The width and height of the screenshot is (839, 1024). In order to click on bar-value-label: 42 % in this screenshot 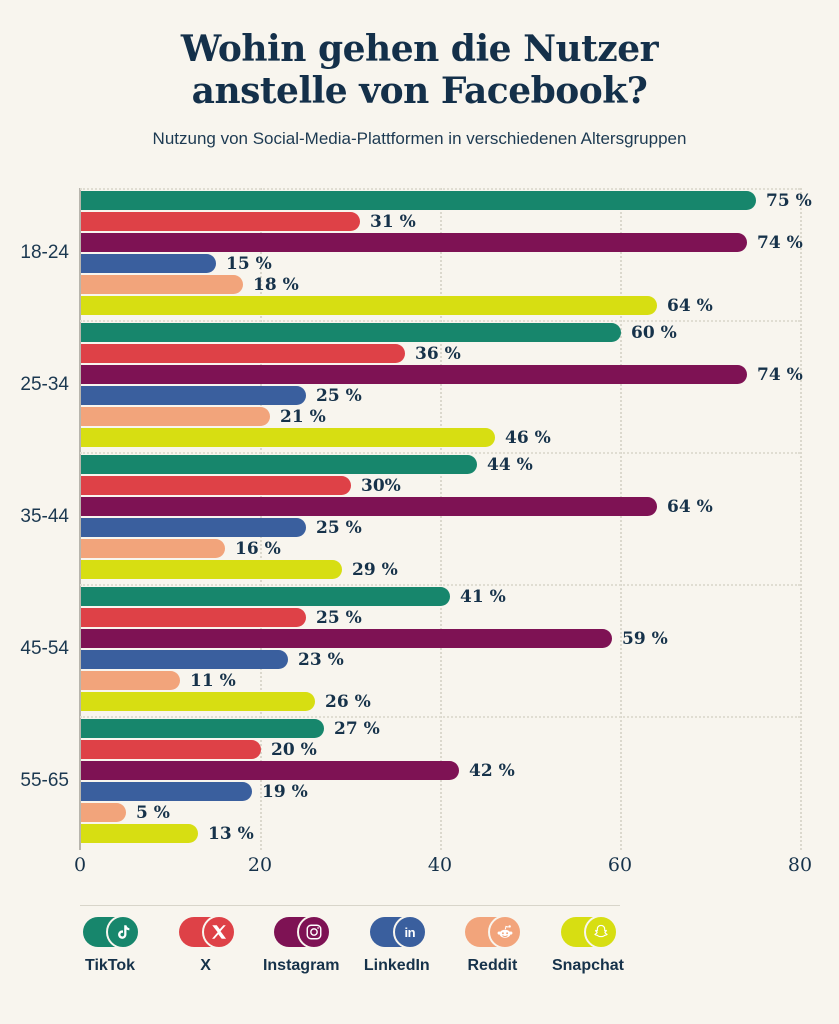, I will do `click(492, 770)`.